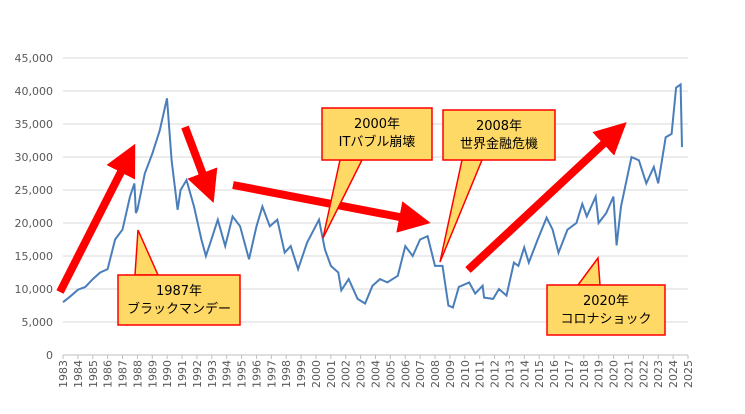 Image resolution: width=745 pixels, height=414 pixels. Describe the element at coordinates (554, 374) in the screenshot. I see `x-tick-label: 2016` at that location.